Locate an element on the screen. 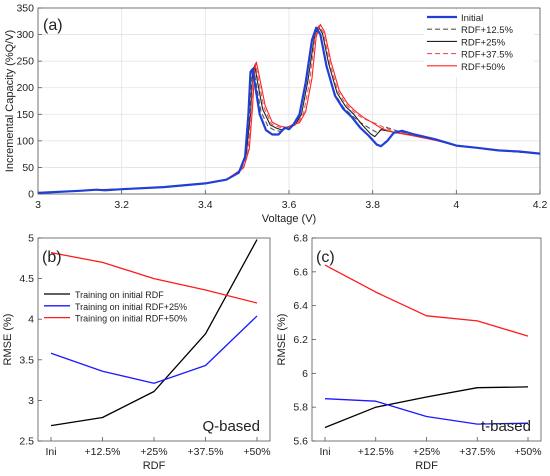 Image resolution: width=550 pixels, height=476 pixels. y-tick-label: 6.6 is located at coordinates (300, 272).